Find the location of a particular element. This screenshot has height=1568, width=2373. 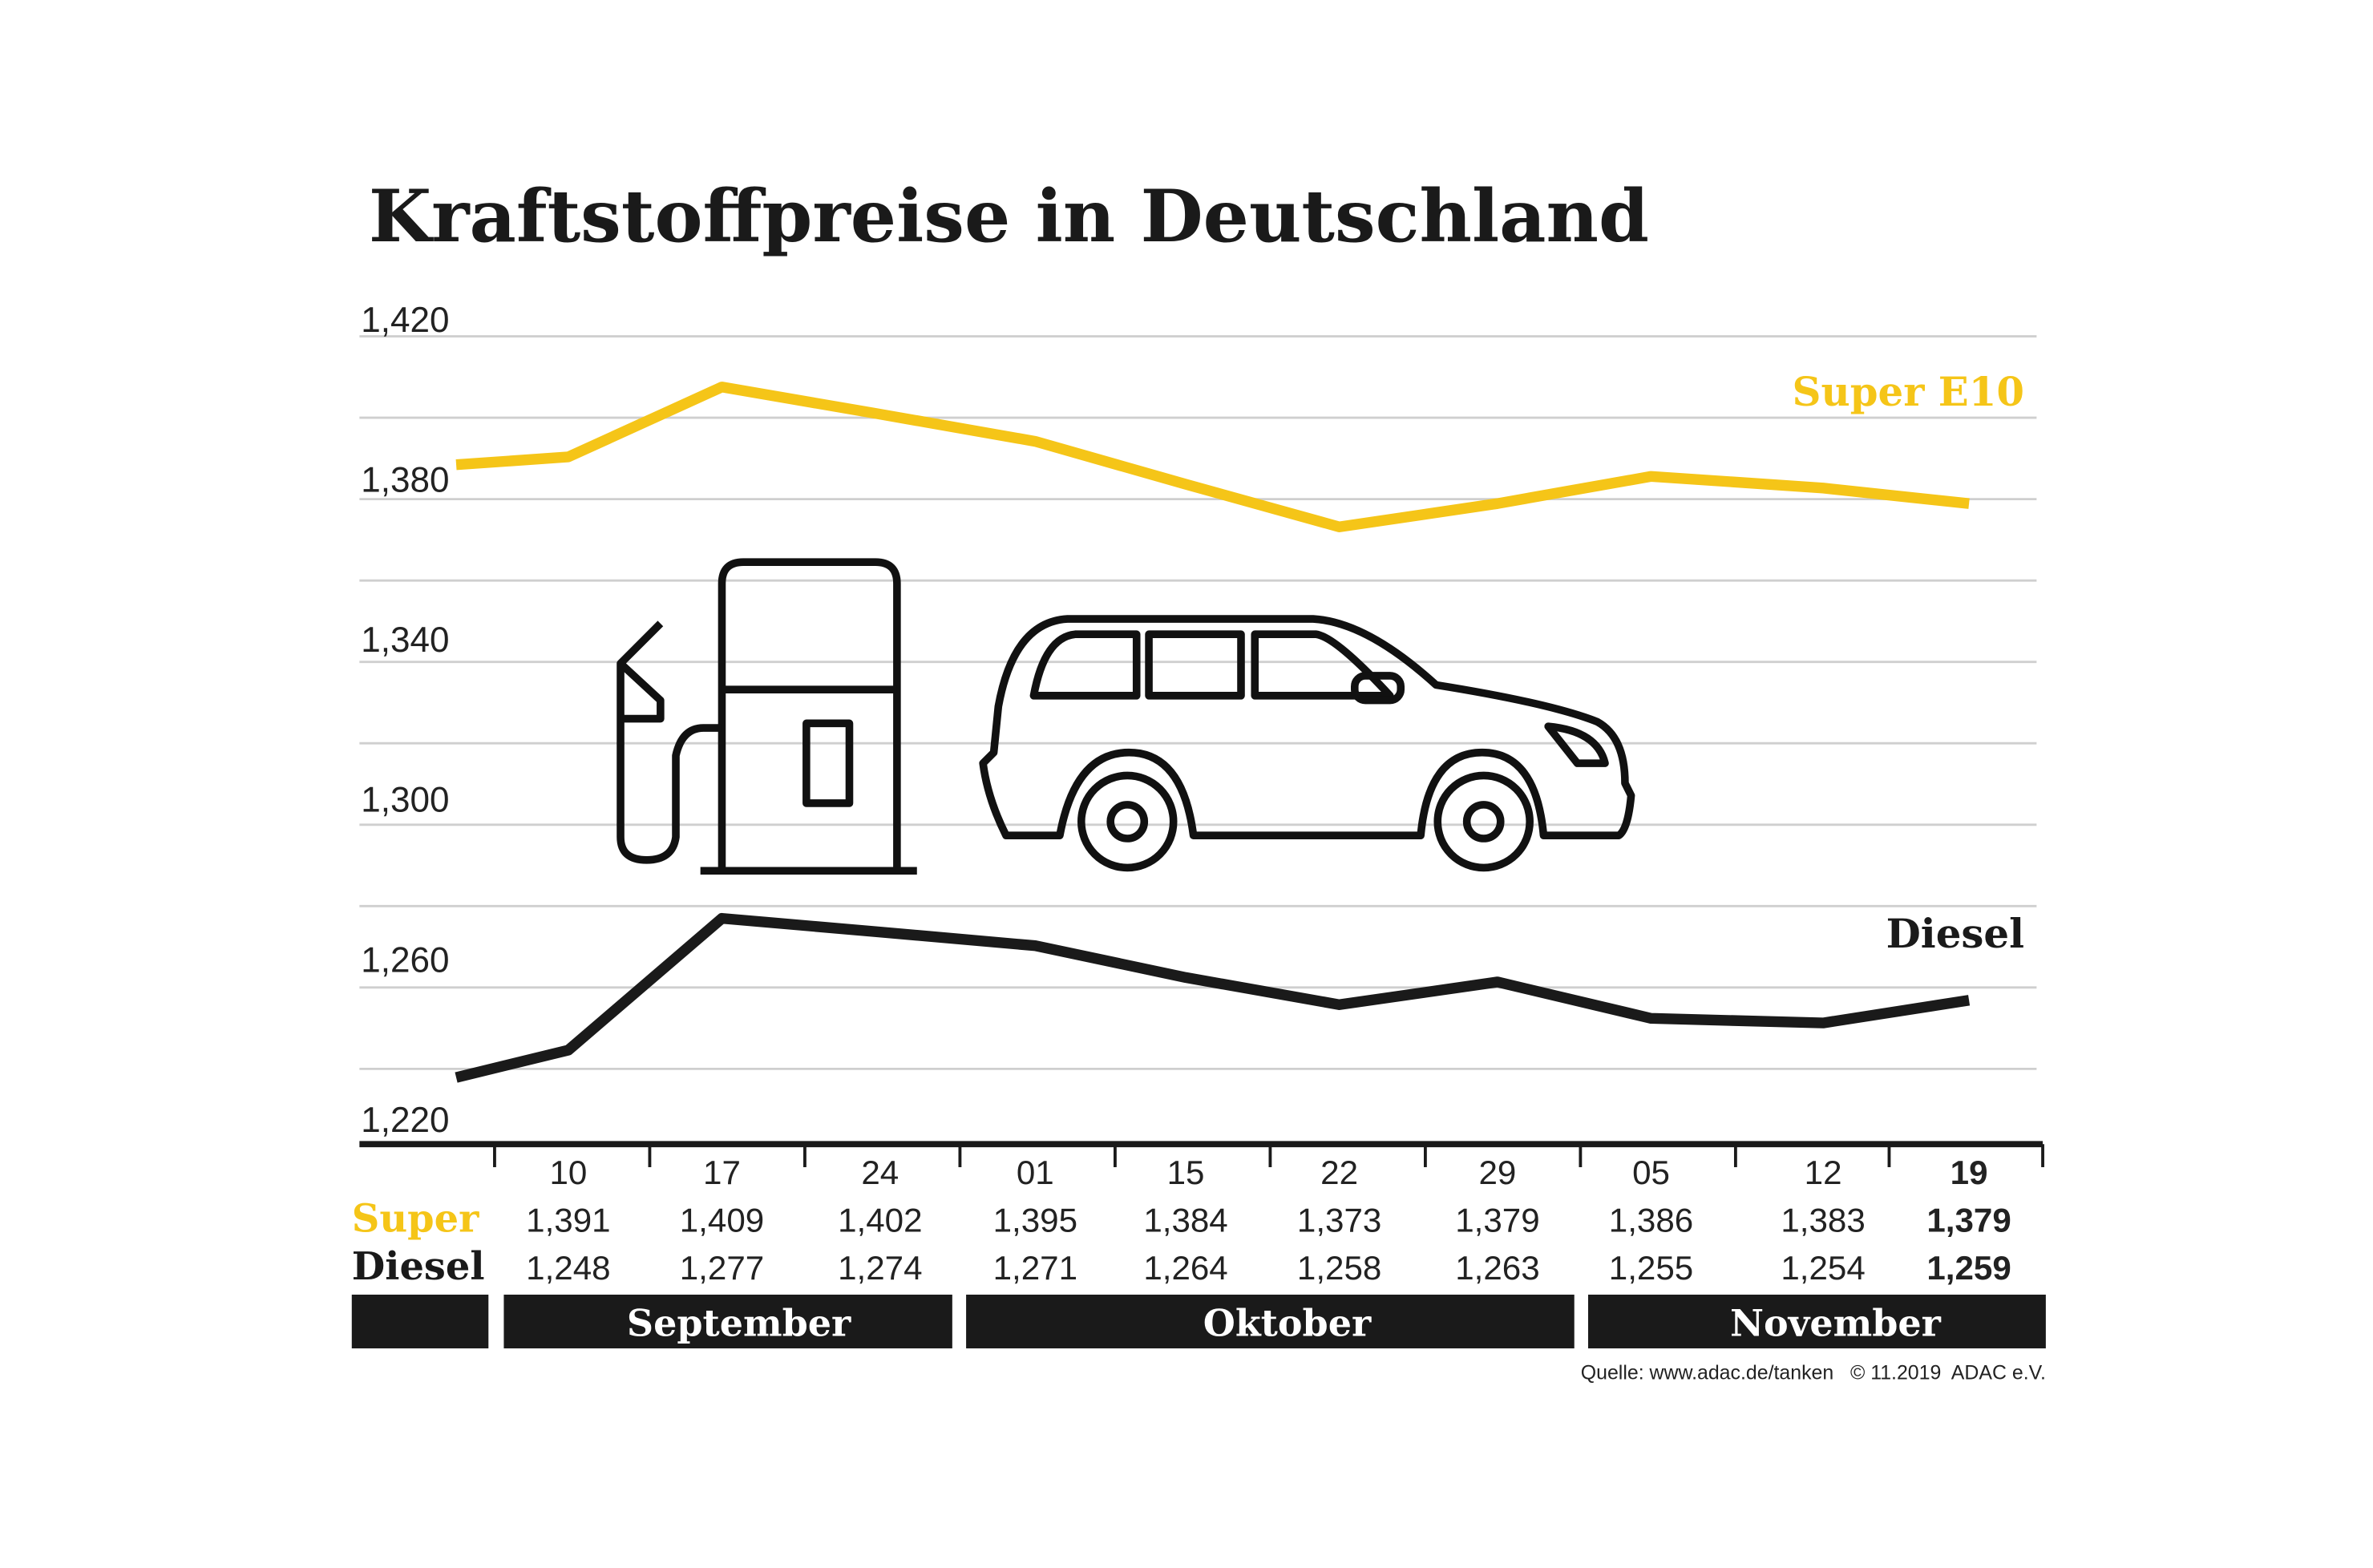

month-bar-november is located at coordinates (1817, 1321).